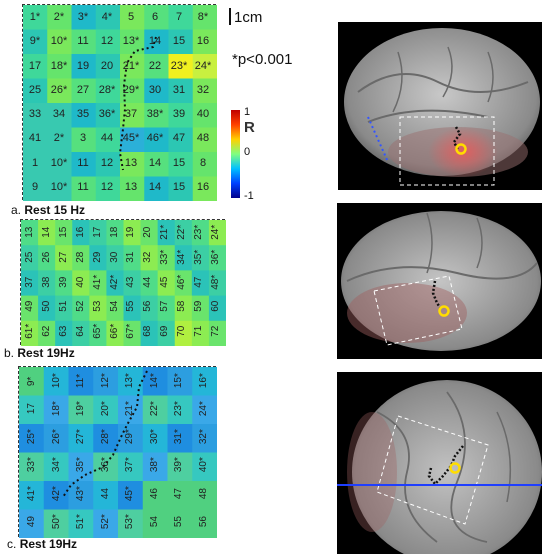 The width and height of the screenshot is (550, 558). I want to click on grid-a-electrode: 30, so click(155, 89).